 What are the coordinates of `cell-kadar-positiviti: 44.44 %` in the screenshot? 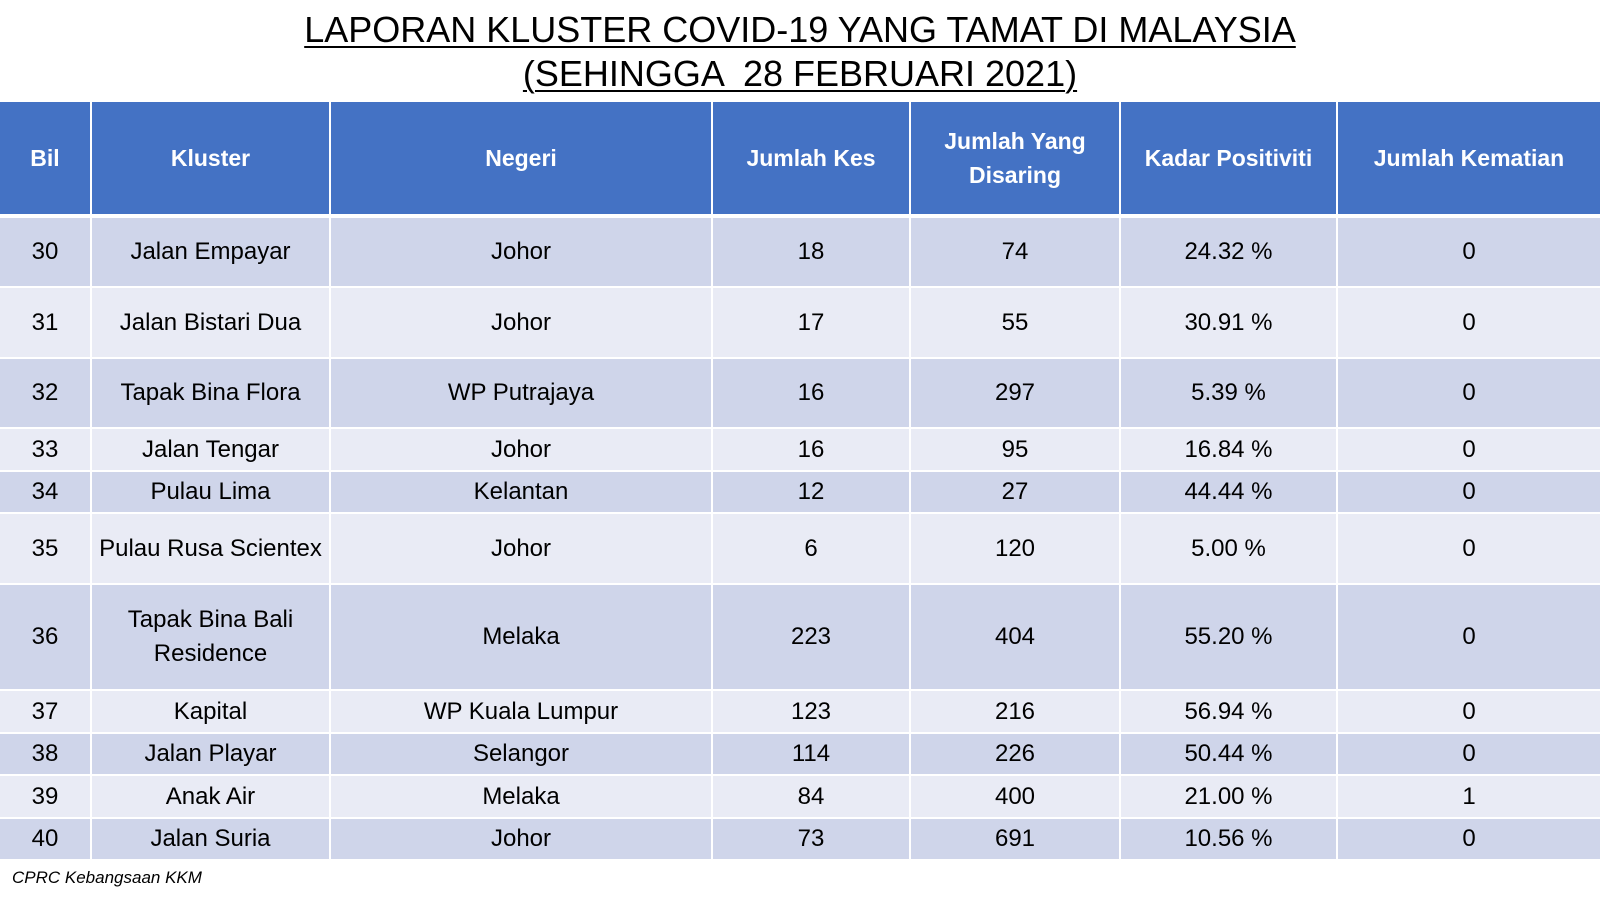 It's located at (1229, 493).